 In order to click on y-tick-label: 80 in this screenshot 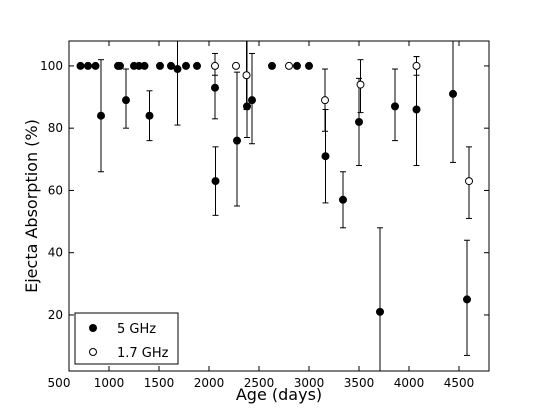, I will do `click(55, 128)`.